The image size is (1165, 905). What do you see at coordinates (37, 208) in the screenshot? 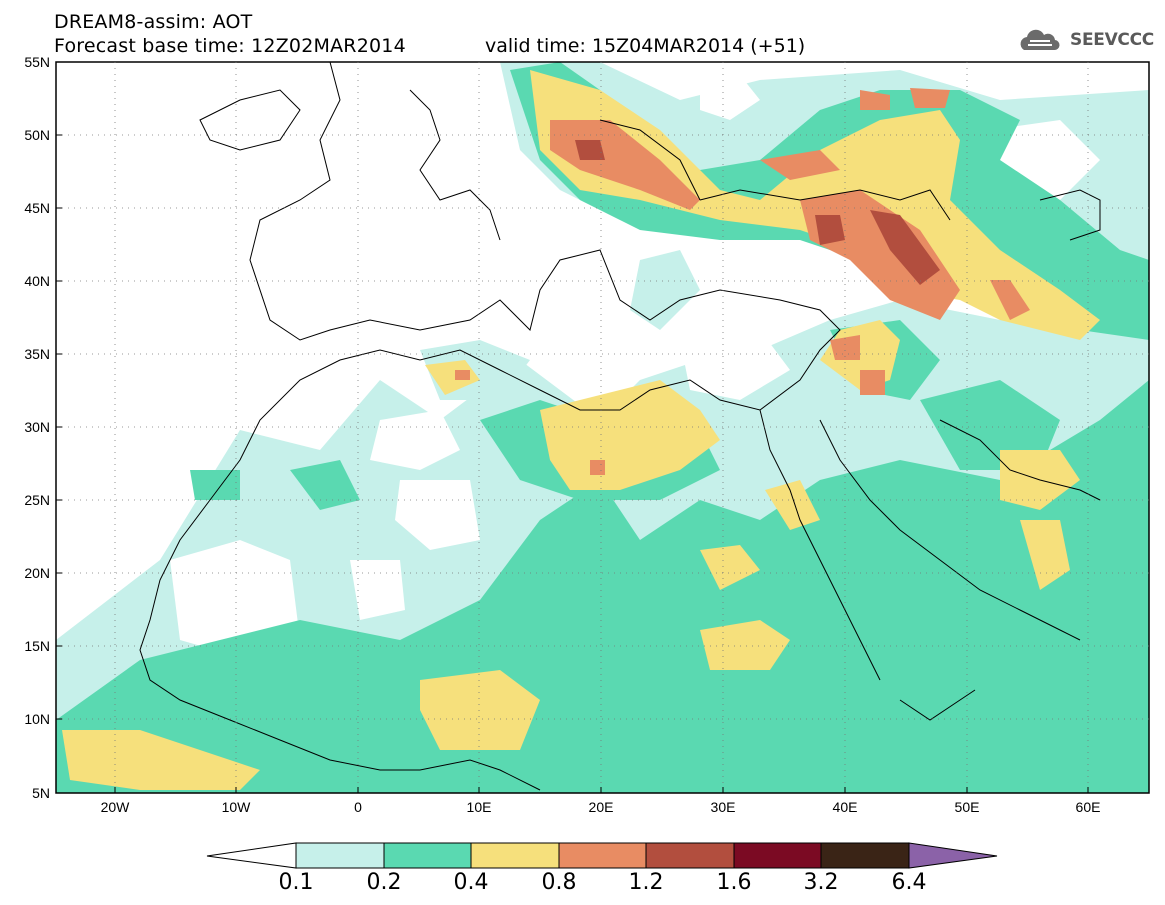
I see `lat-label: 45N` at bounding box center [37, 208].